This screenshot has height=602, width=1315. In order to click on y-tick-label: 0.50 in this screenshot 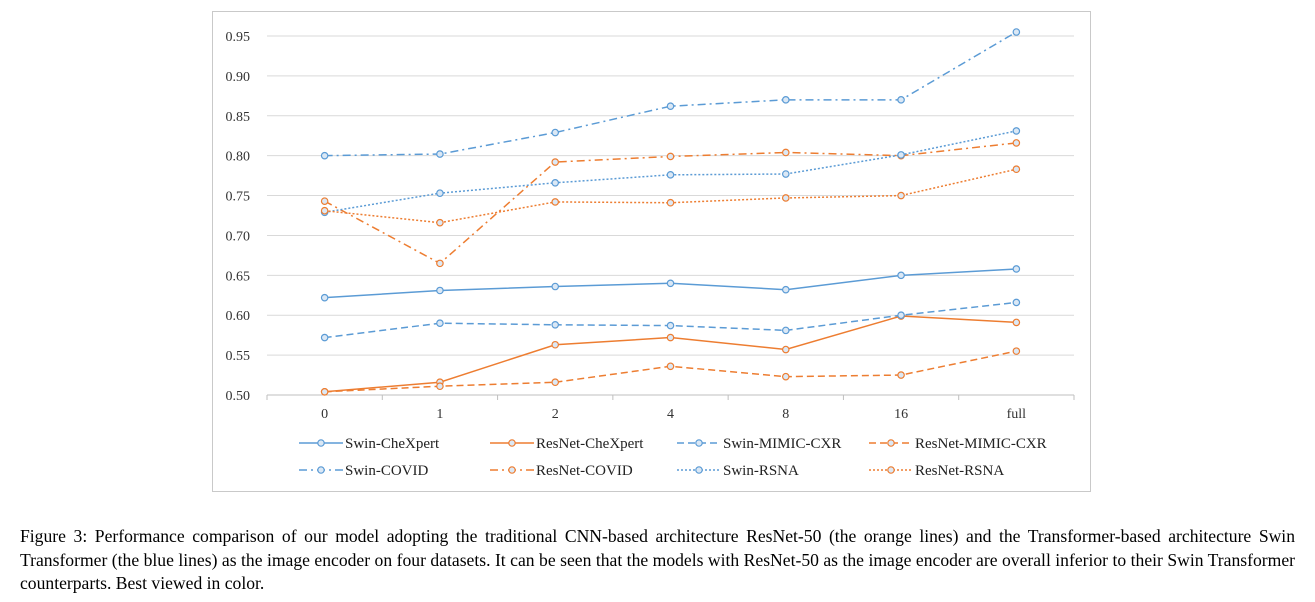, I will do `click(238, 396)`.